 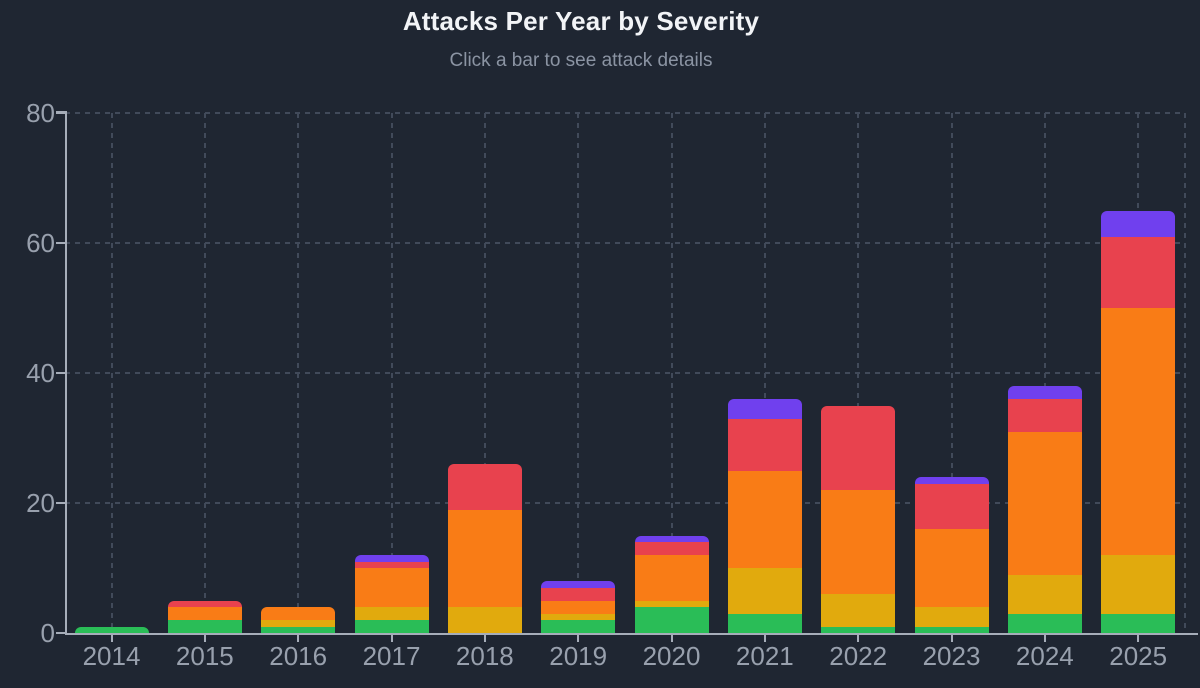 I want to click on y-axis-label-0: 0, so click(x=47, y=633).